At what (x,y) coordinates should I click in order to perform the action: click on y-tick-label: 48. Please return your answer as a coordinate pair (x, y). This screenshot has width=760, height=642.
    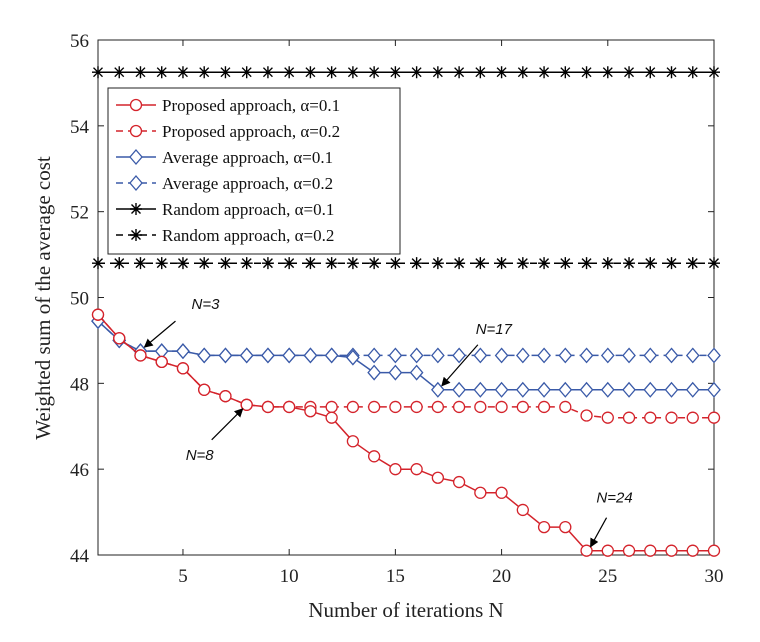
    Looking at the image, I should click on (79, 384).